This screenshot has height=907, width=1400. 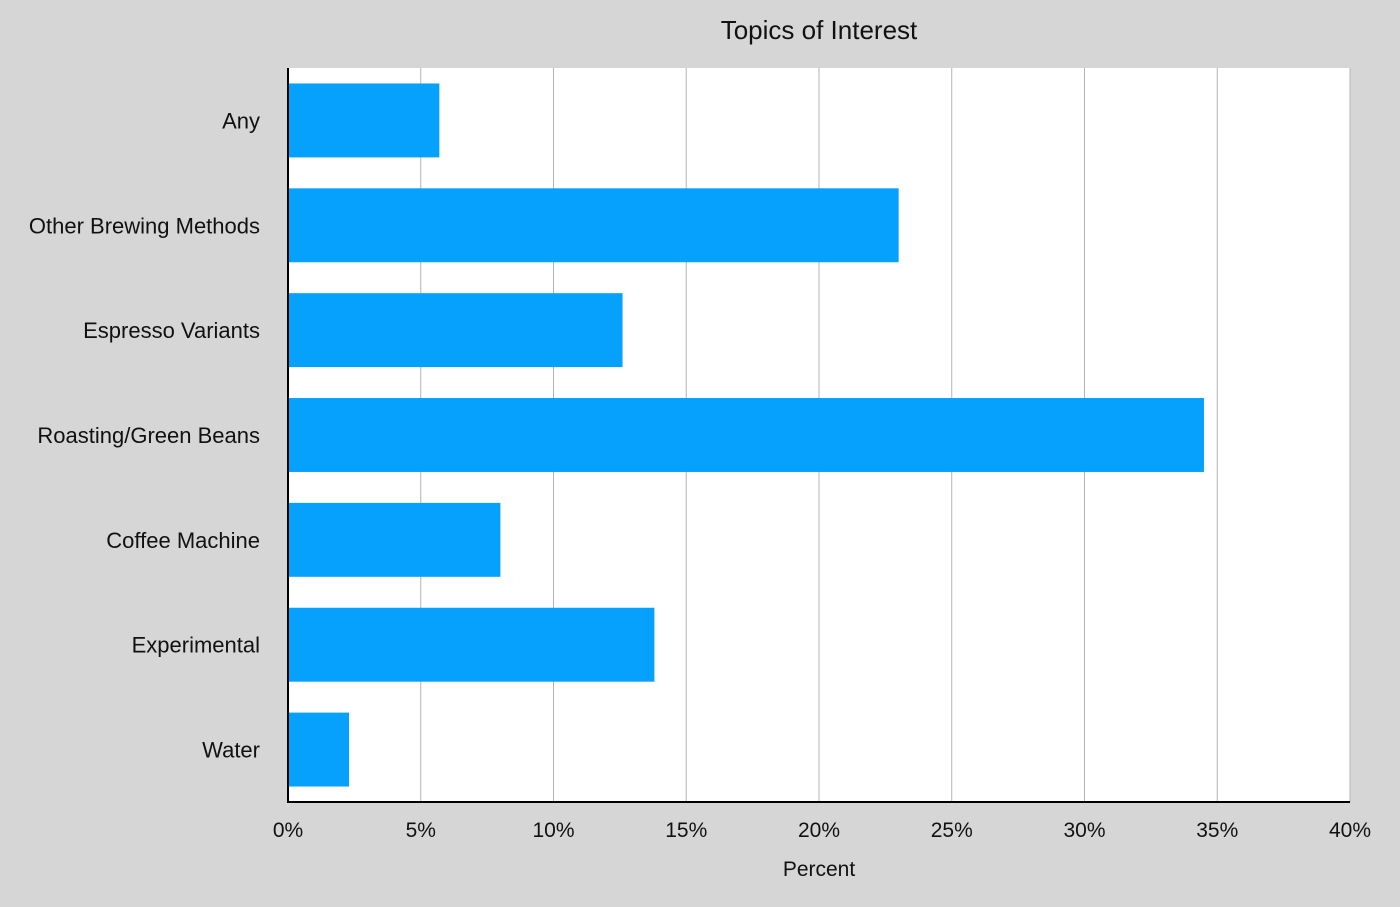 What do you see at coordinates (553, 830) in the screenshot?
I see `x-tick-label-2: 10%` at bounding box center [553, 830].